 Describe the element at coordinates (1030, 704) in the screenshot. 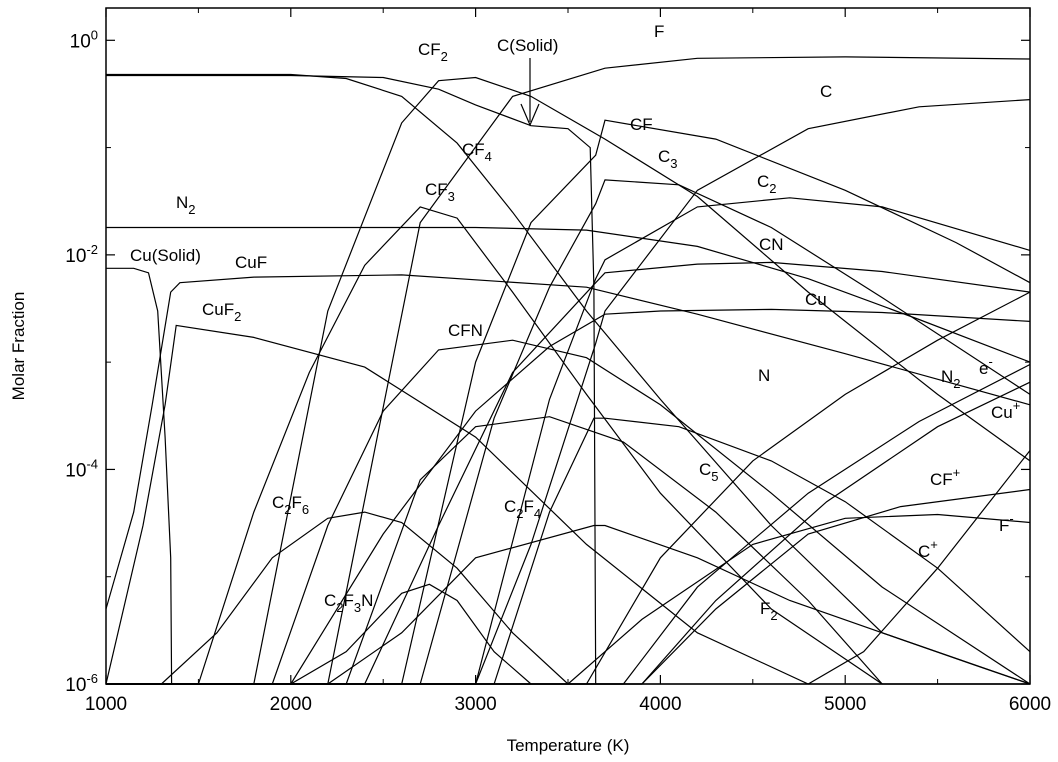

I see `x-tick-label: 6000` at that location.